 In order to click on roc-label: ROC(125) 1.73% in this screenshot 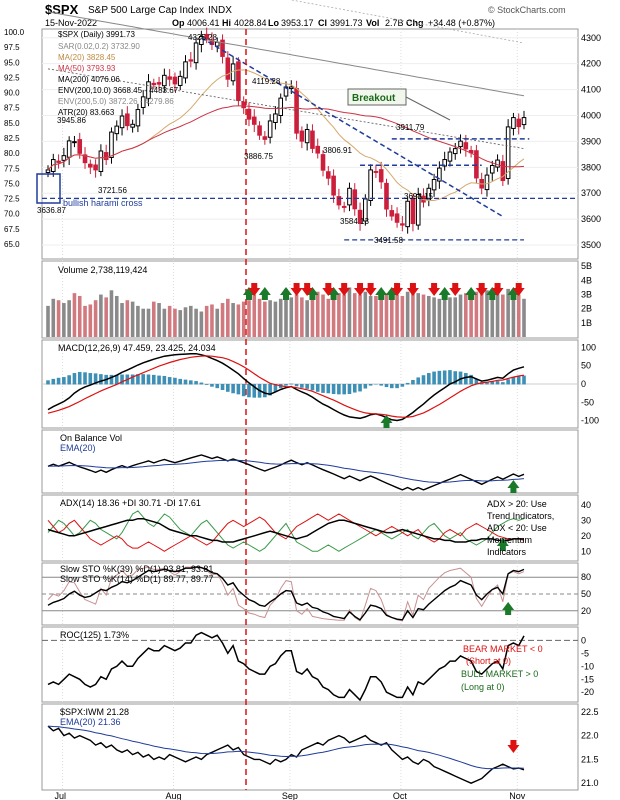, I will do `click(94, 635)`.